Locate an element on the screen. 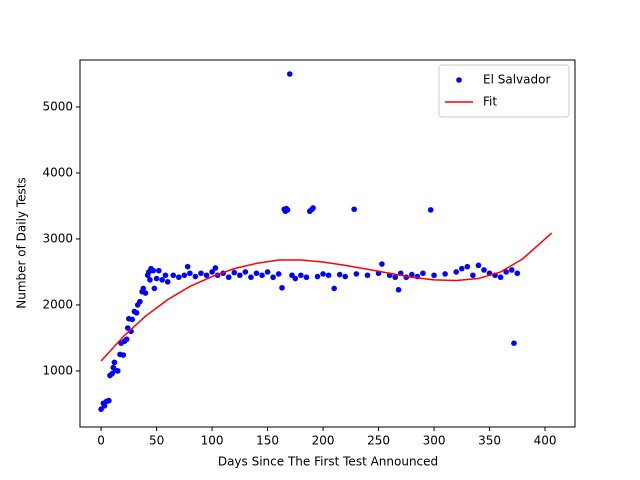  x-tick-label: 350 is located at coordinates (489, 441).